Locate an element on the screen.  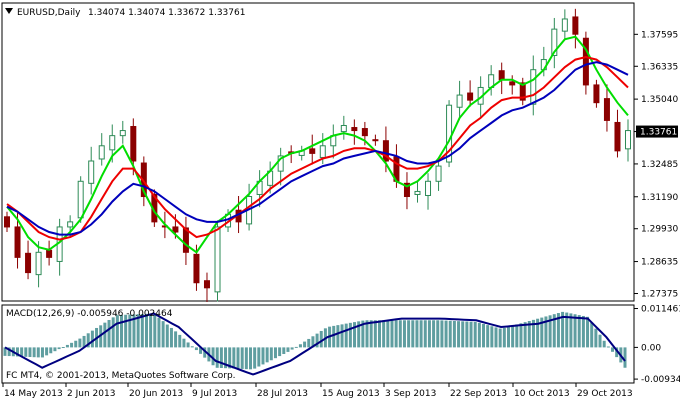
current-price-label: 1.33761 is located at coordinates (658, 133).